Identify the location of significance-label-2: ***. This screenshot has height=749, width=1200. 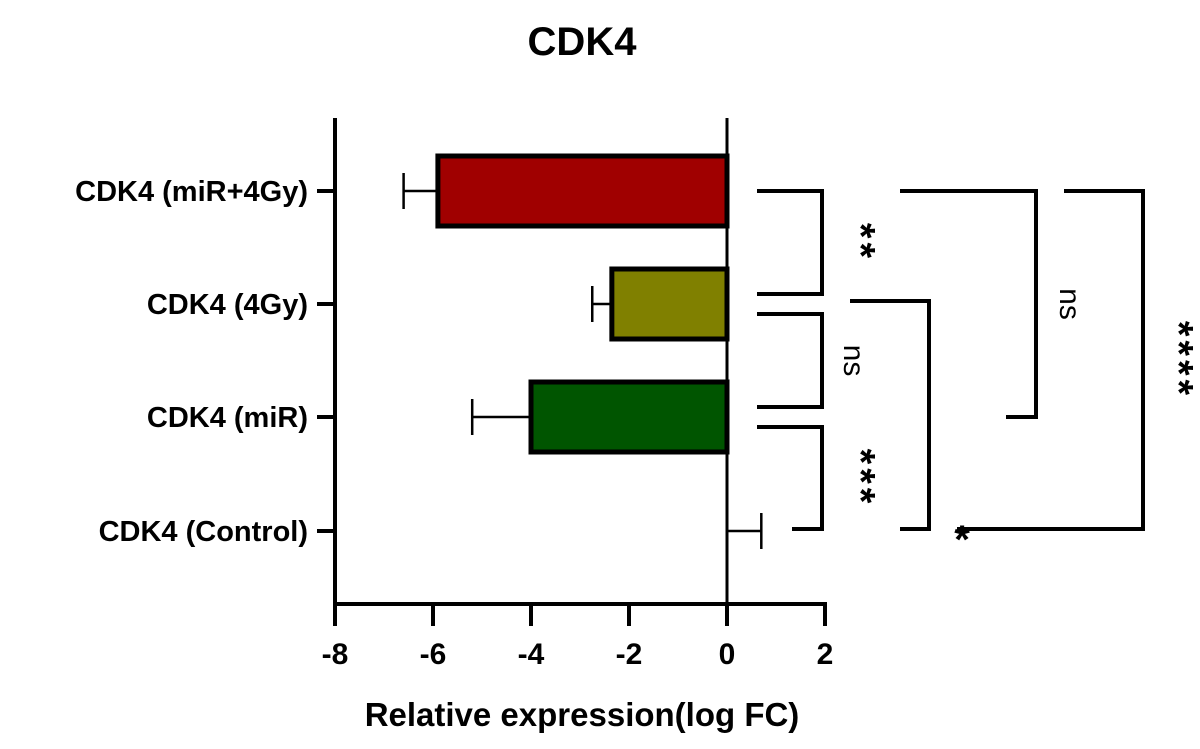
(860, 478).